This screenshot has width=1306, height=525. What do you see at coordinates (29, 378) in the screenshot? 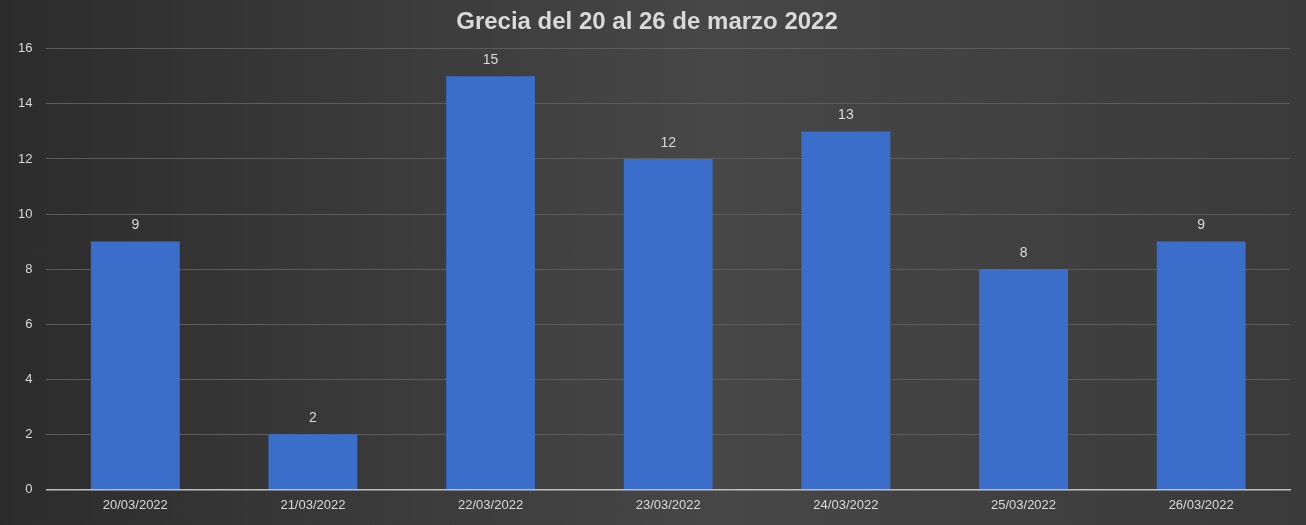
I see `y-tick-label: 4` at bounding box center [29, 378].